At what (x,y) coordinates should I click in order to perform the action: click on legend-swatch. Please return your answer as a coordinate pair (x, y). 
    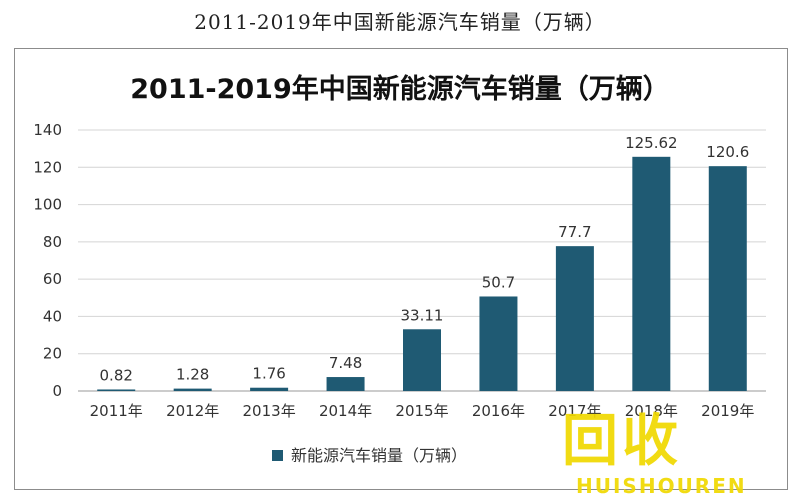
    Looking at the image, I should click on (277, 455).